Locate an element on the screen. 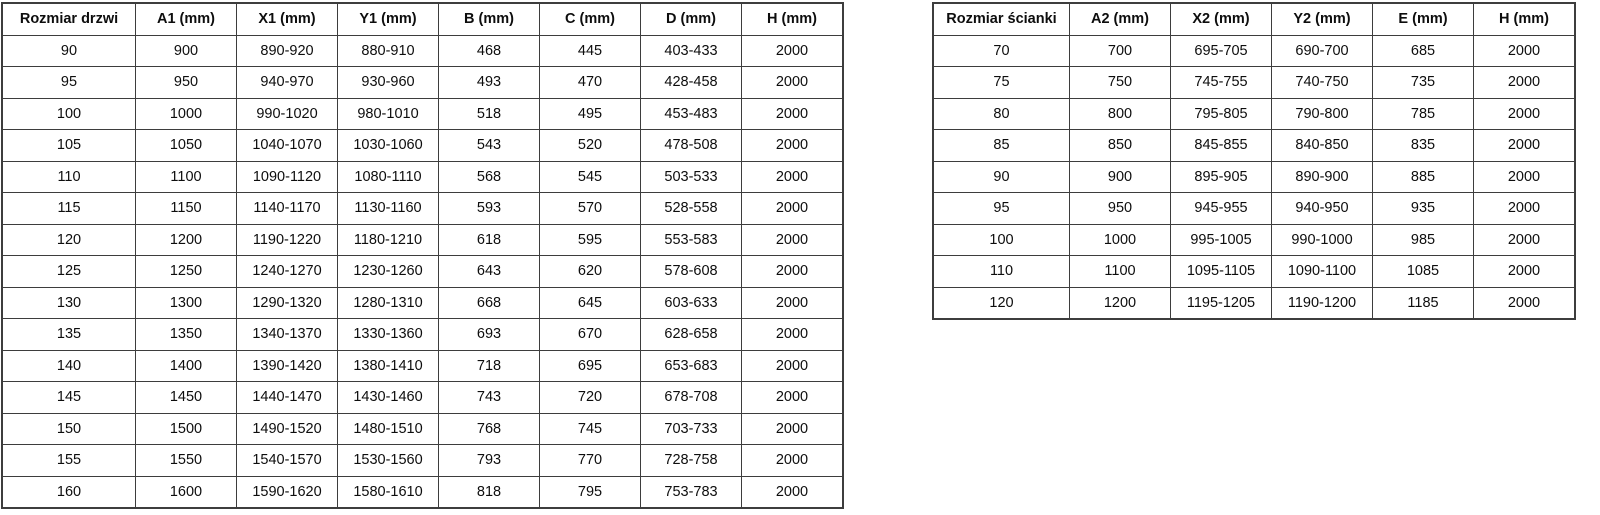 This screenshot has width=1600, height=515. table-cell: 990-1000 is located at coordinates (1322, 239).